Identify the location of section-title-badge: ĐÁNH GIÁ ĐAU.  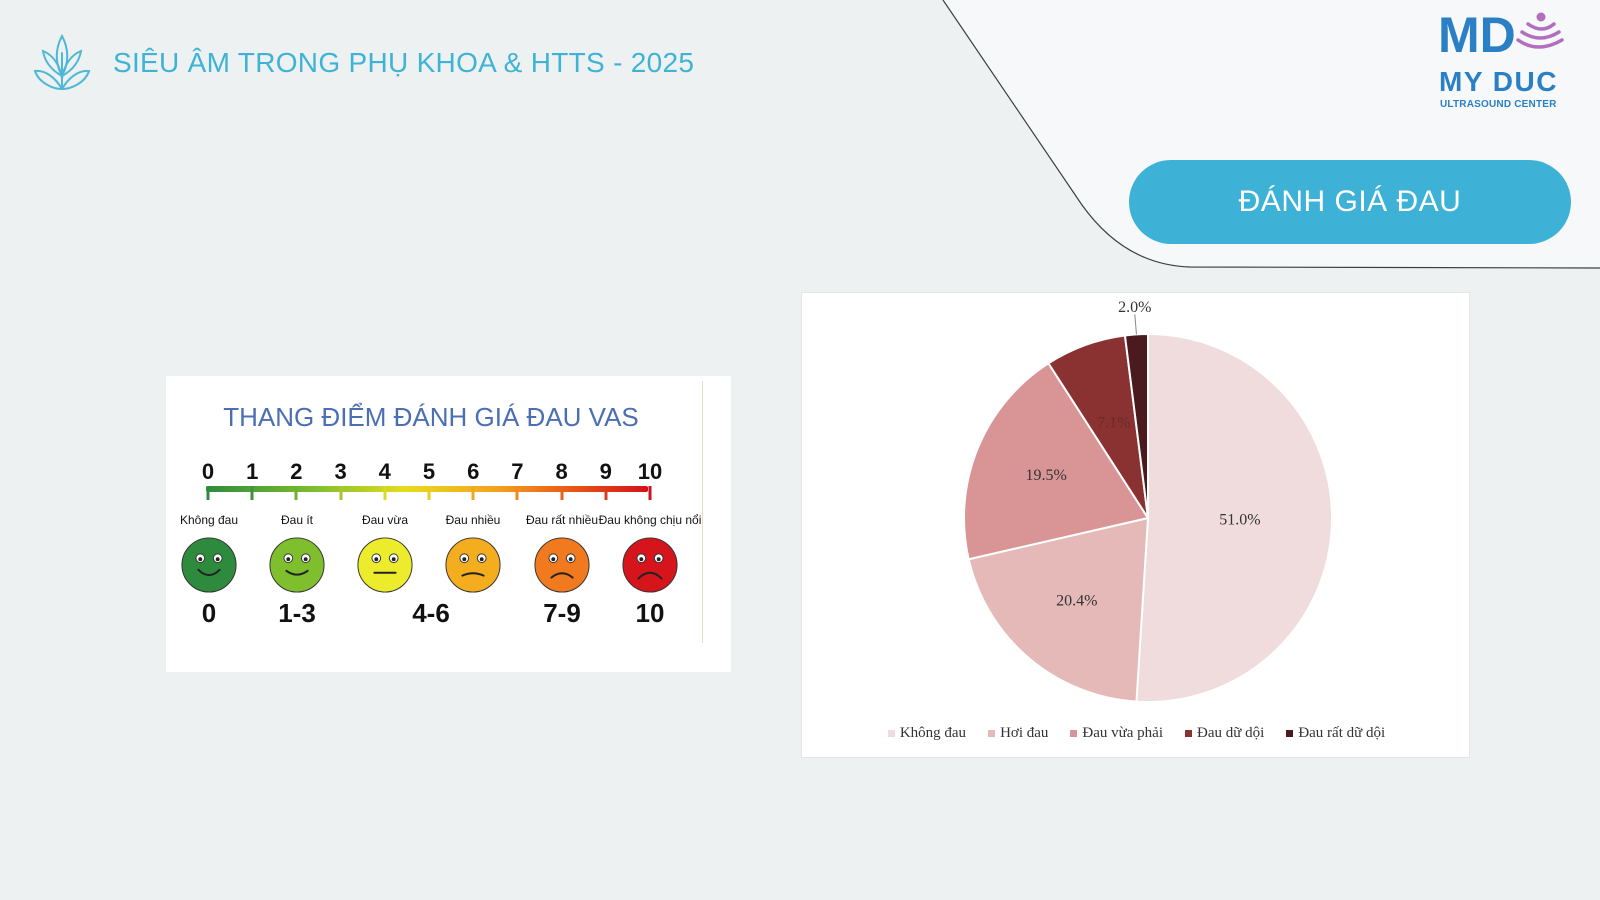
(1350, 202).